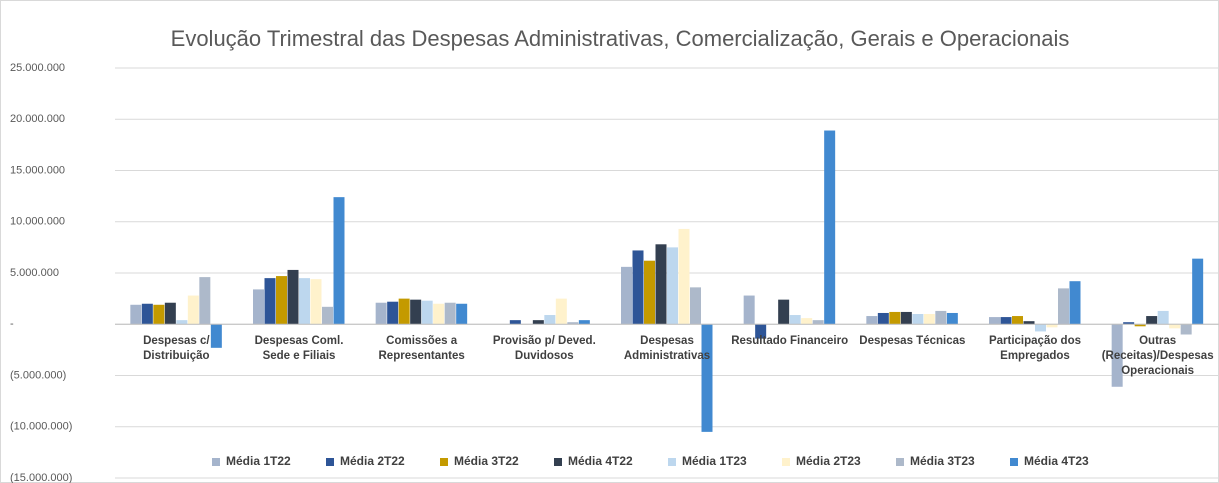  I want to click on legend-label: Média 2T22, so click(372, 461).